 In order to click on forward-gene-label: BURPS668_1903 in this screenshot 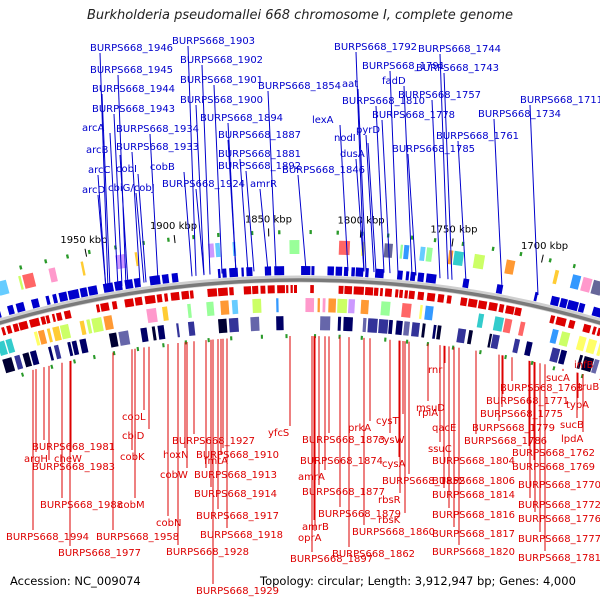, I will do `click(213, 41)`.